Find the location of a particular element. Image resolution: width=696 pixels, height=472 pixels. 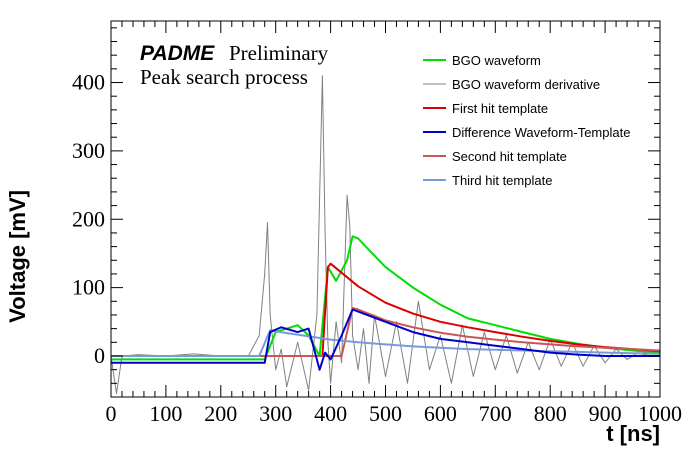

series-line-second-hit-template is located at coordinates (386, 332).